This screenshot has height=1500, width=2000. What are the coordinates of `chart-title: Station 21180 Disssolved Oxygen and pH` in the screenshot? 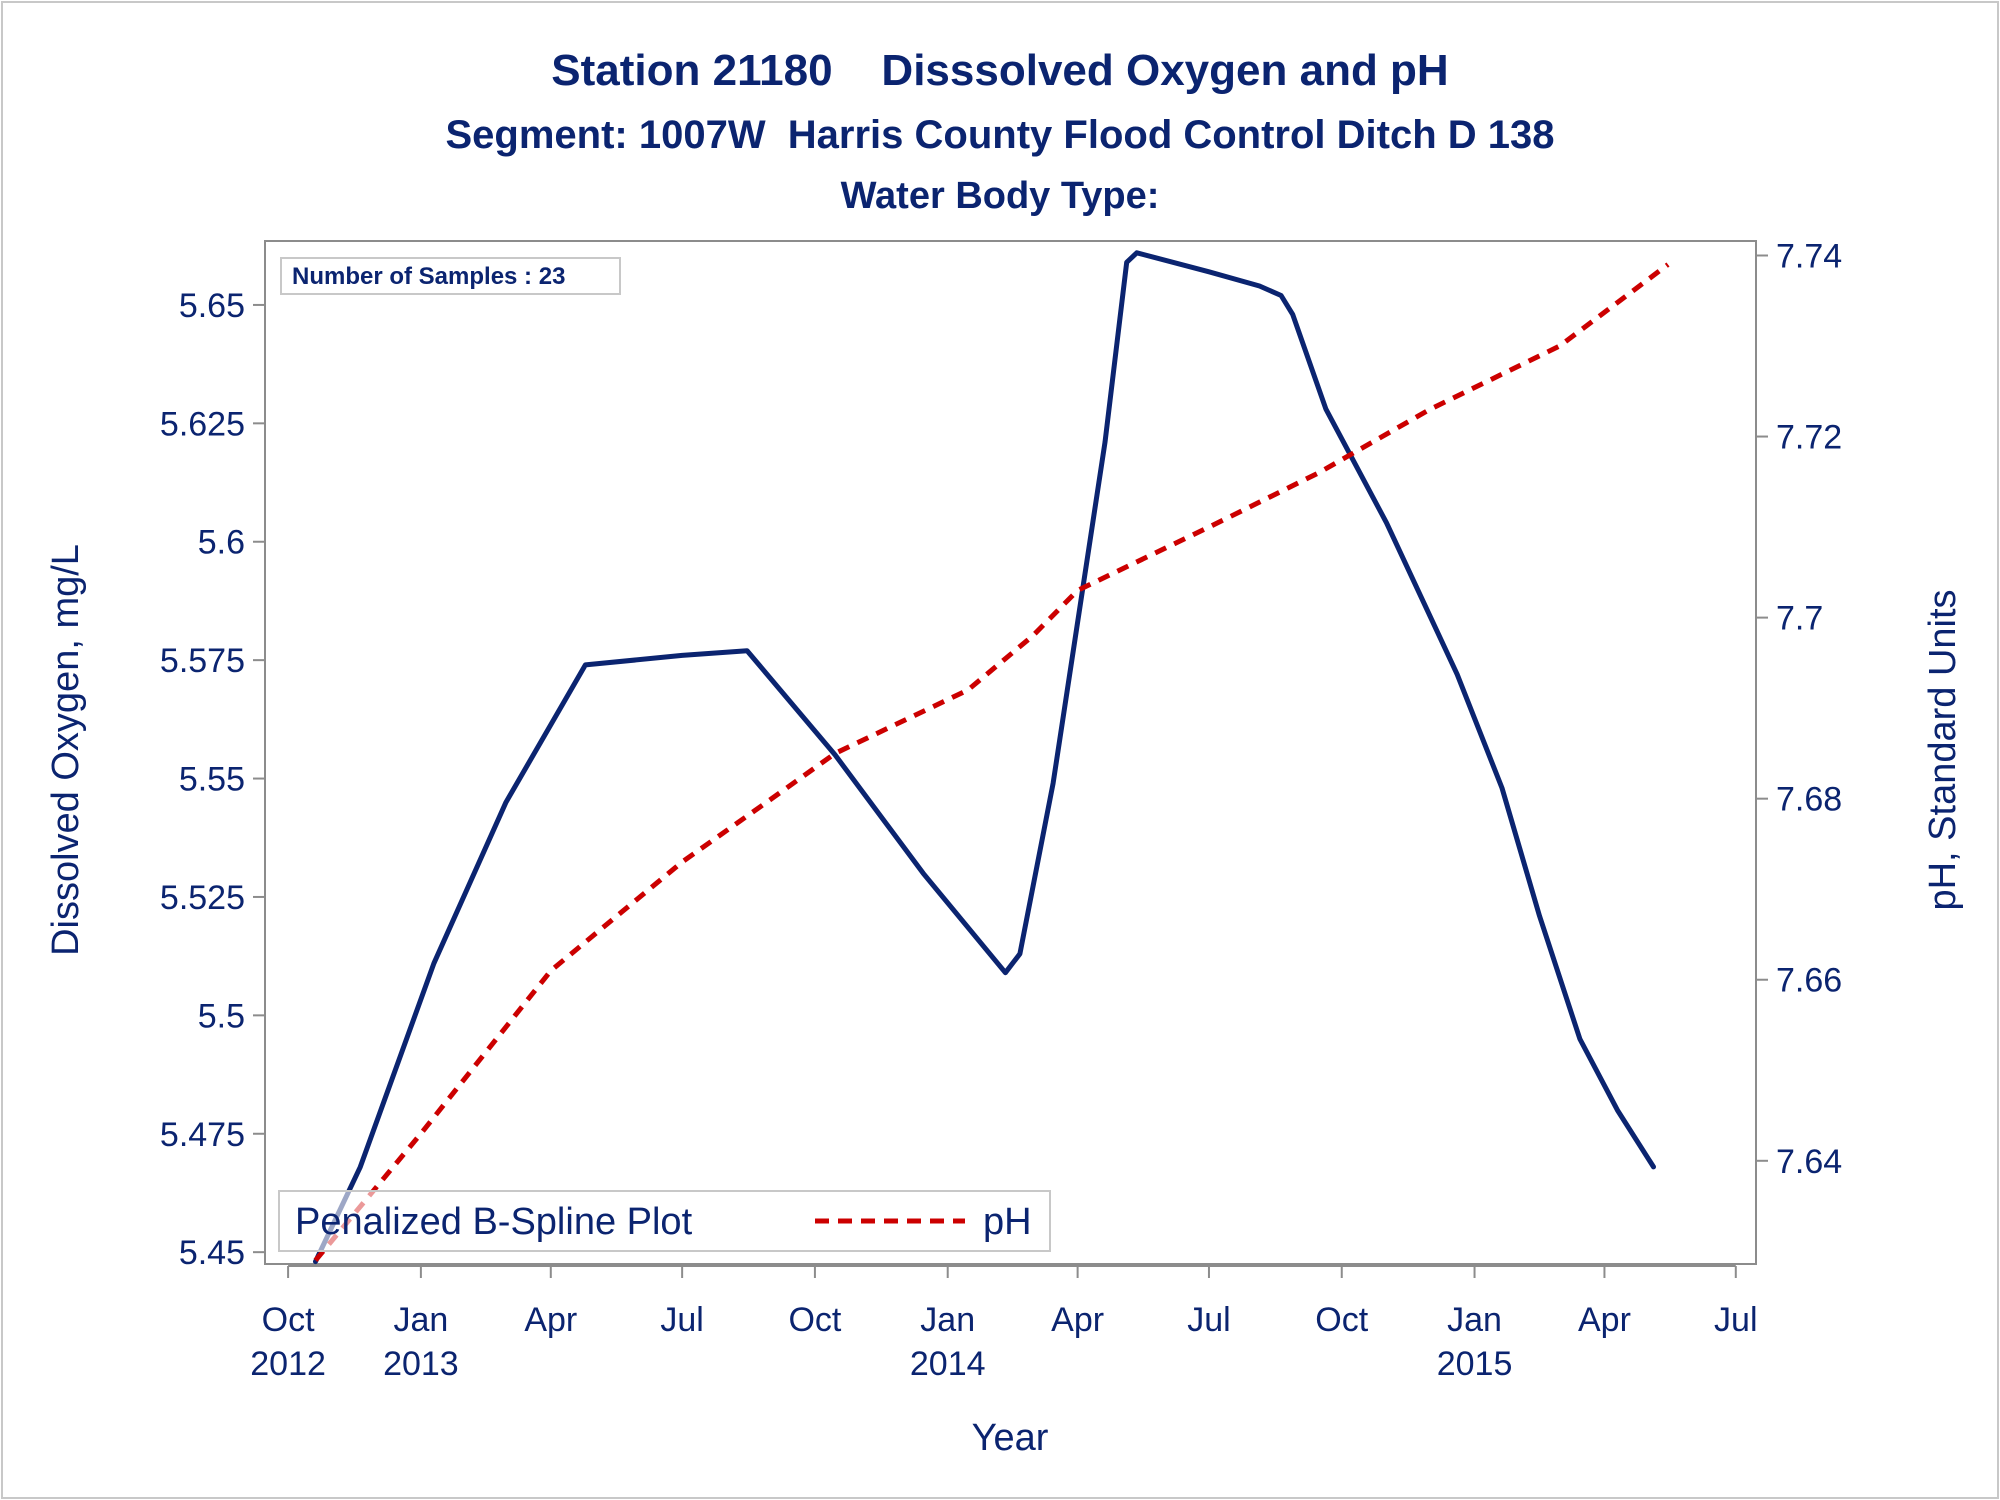 It's located at (999, 70).